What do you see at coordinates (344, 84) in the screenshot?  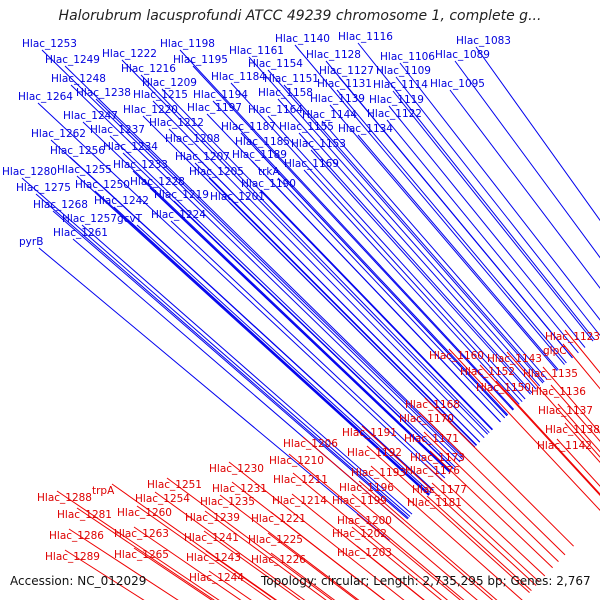 I see `gene-label: Hlac_1131` at bounding box center [344, 84].